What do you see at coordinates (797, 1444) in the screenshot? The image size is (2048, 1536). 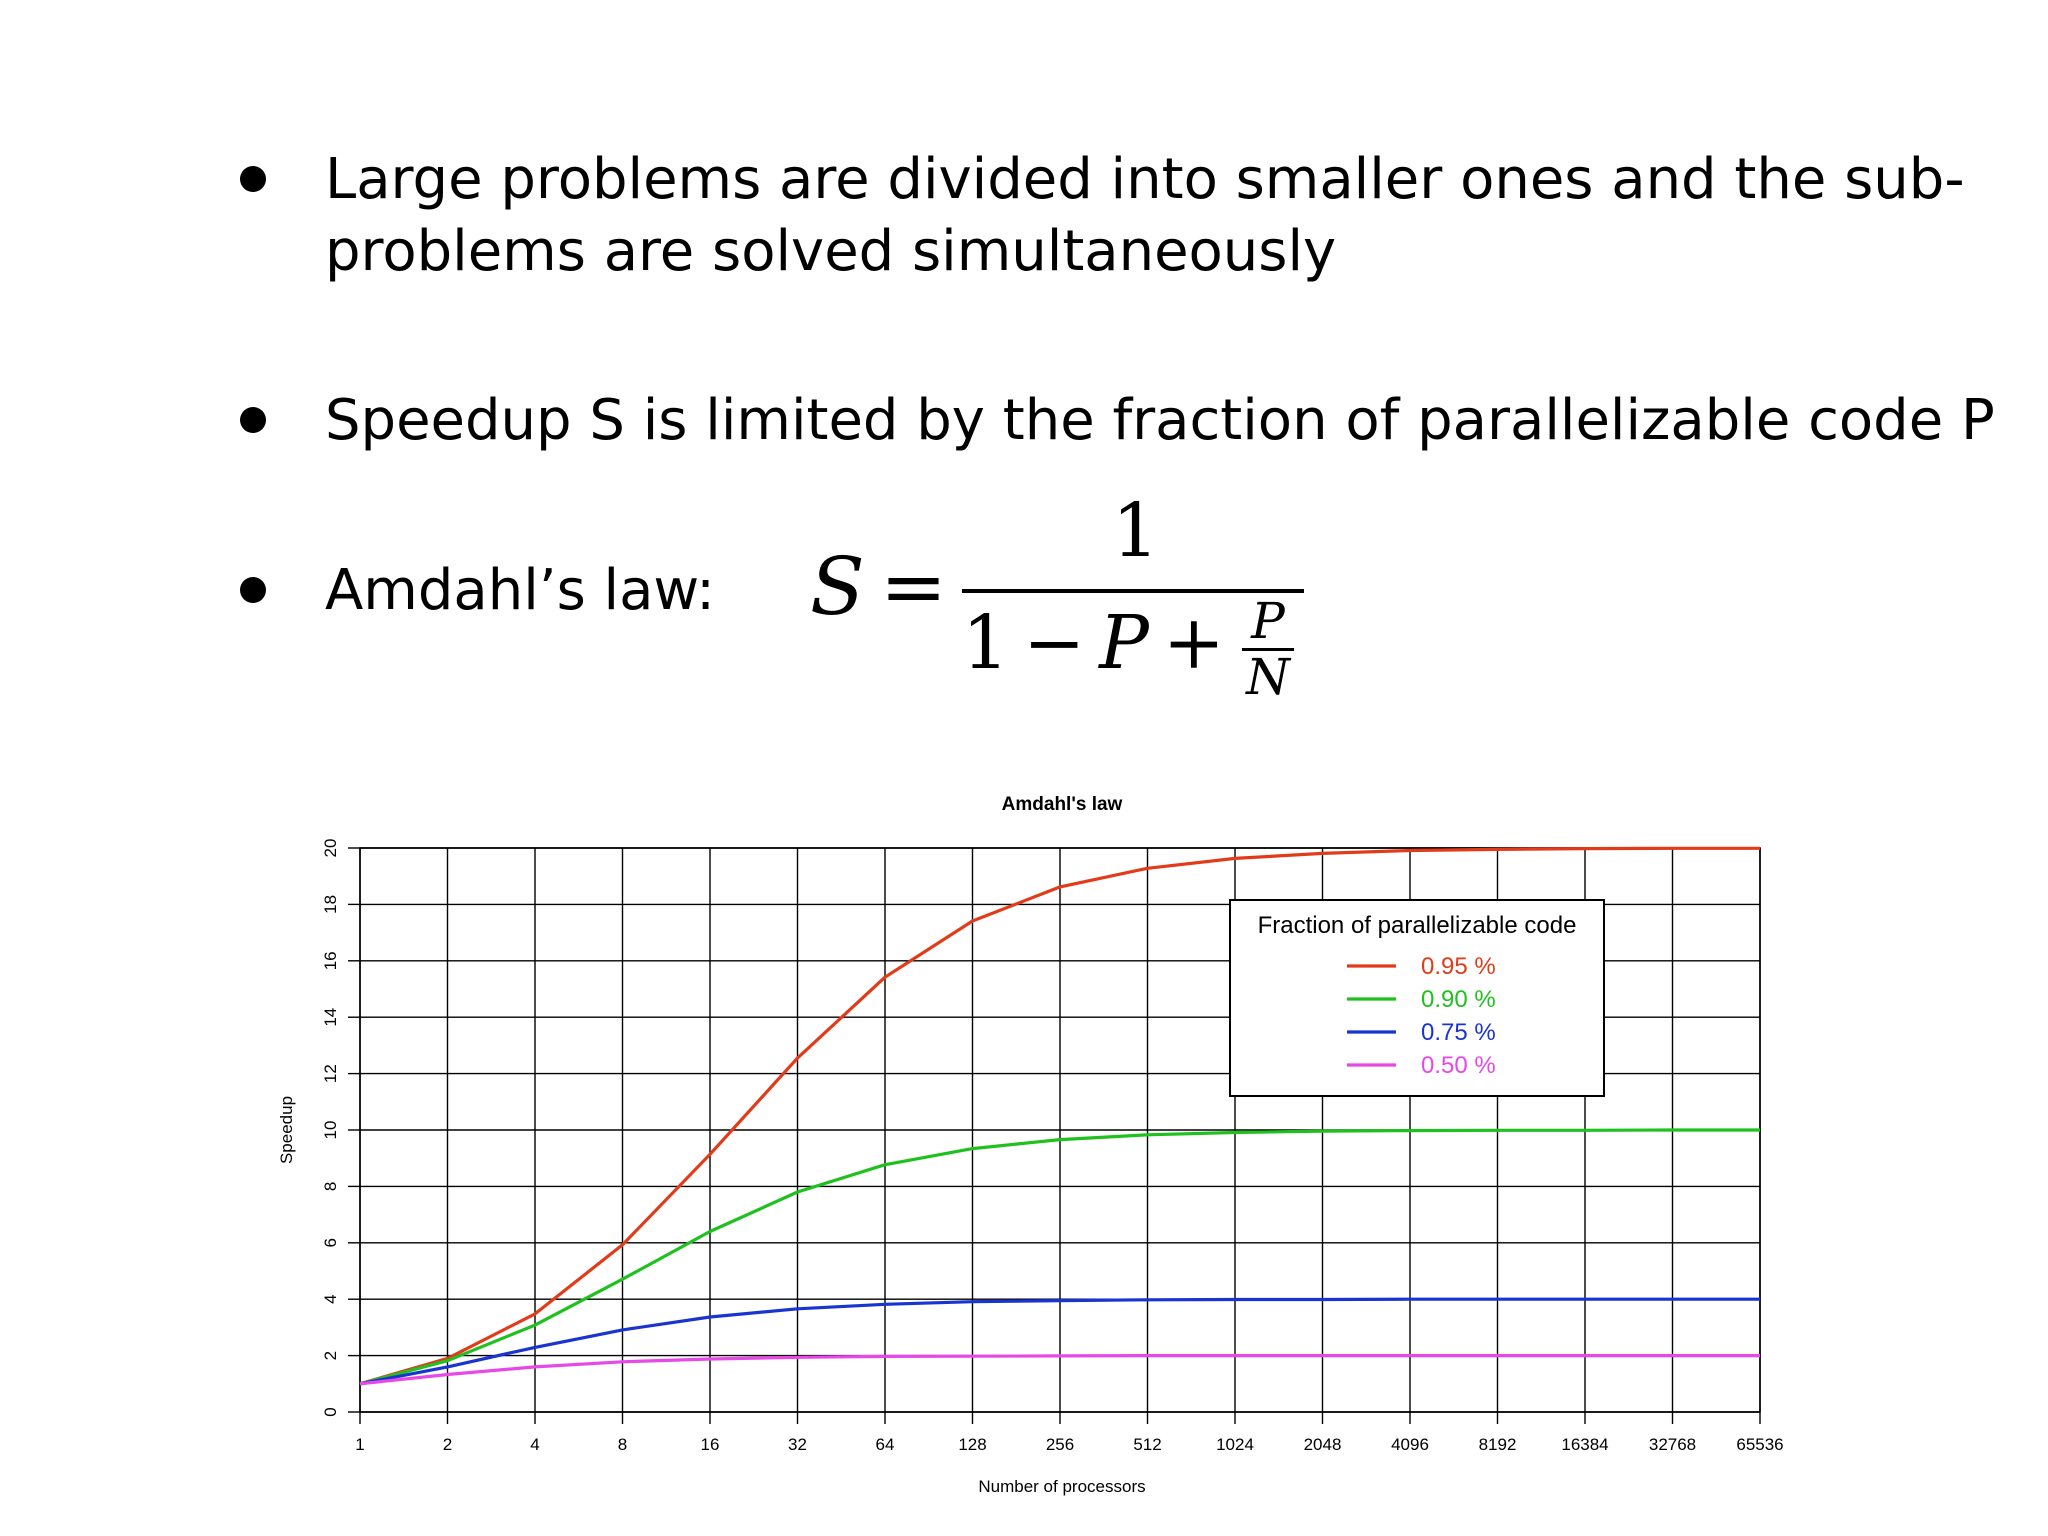 I see `x-tick-label: 32` at bounding box center [797, 1444].